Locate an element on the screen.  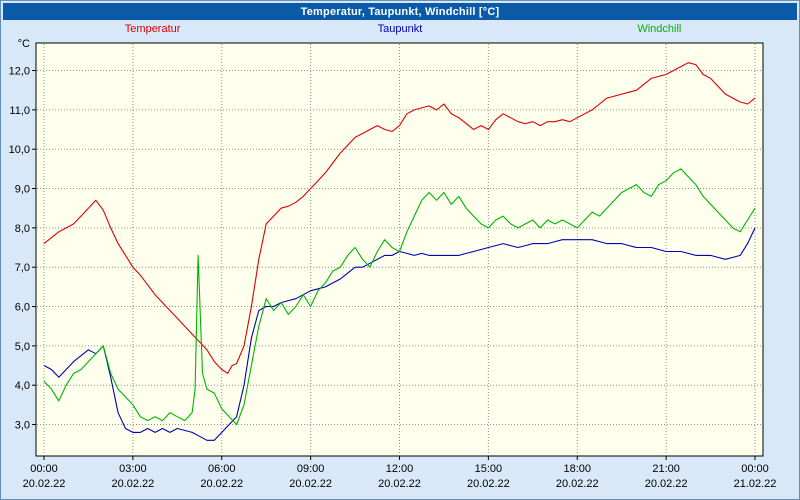
y-tick-label: 12,0 is located at coordinates (19, 72).